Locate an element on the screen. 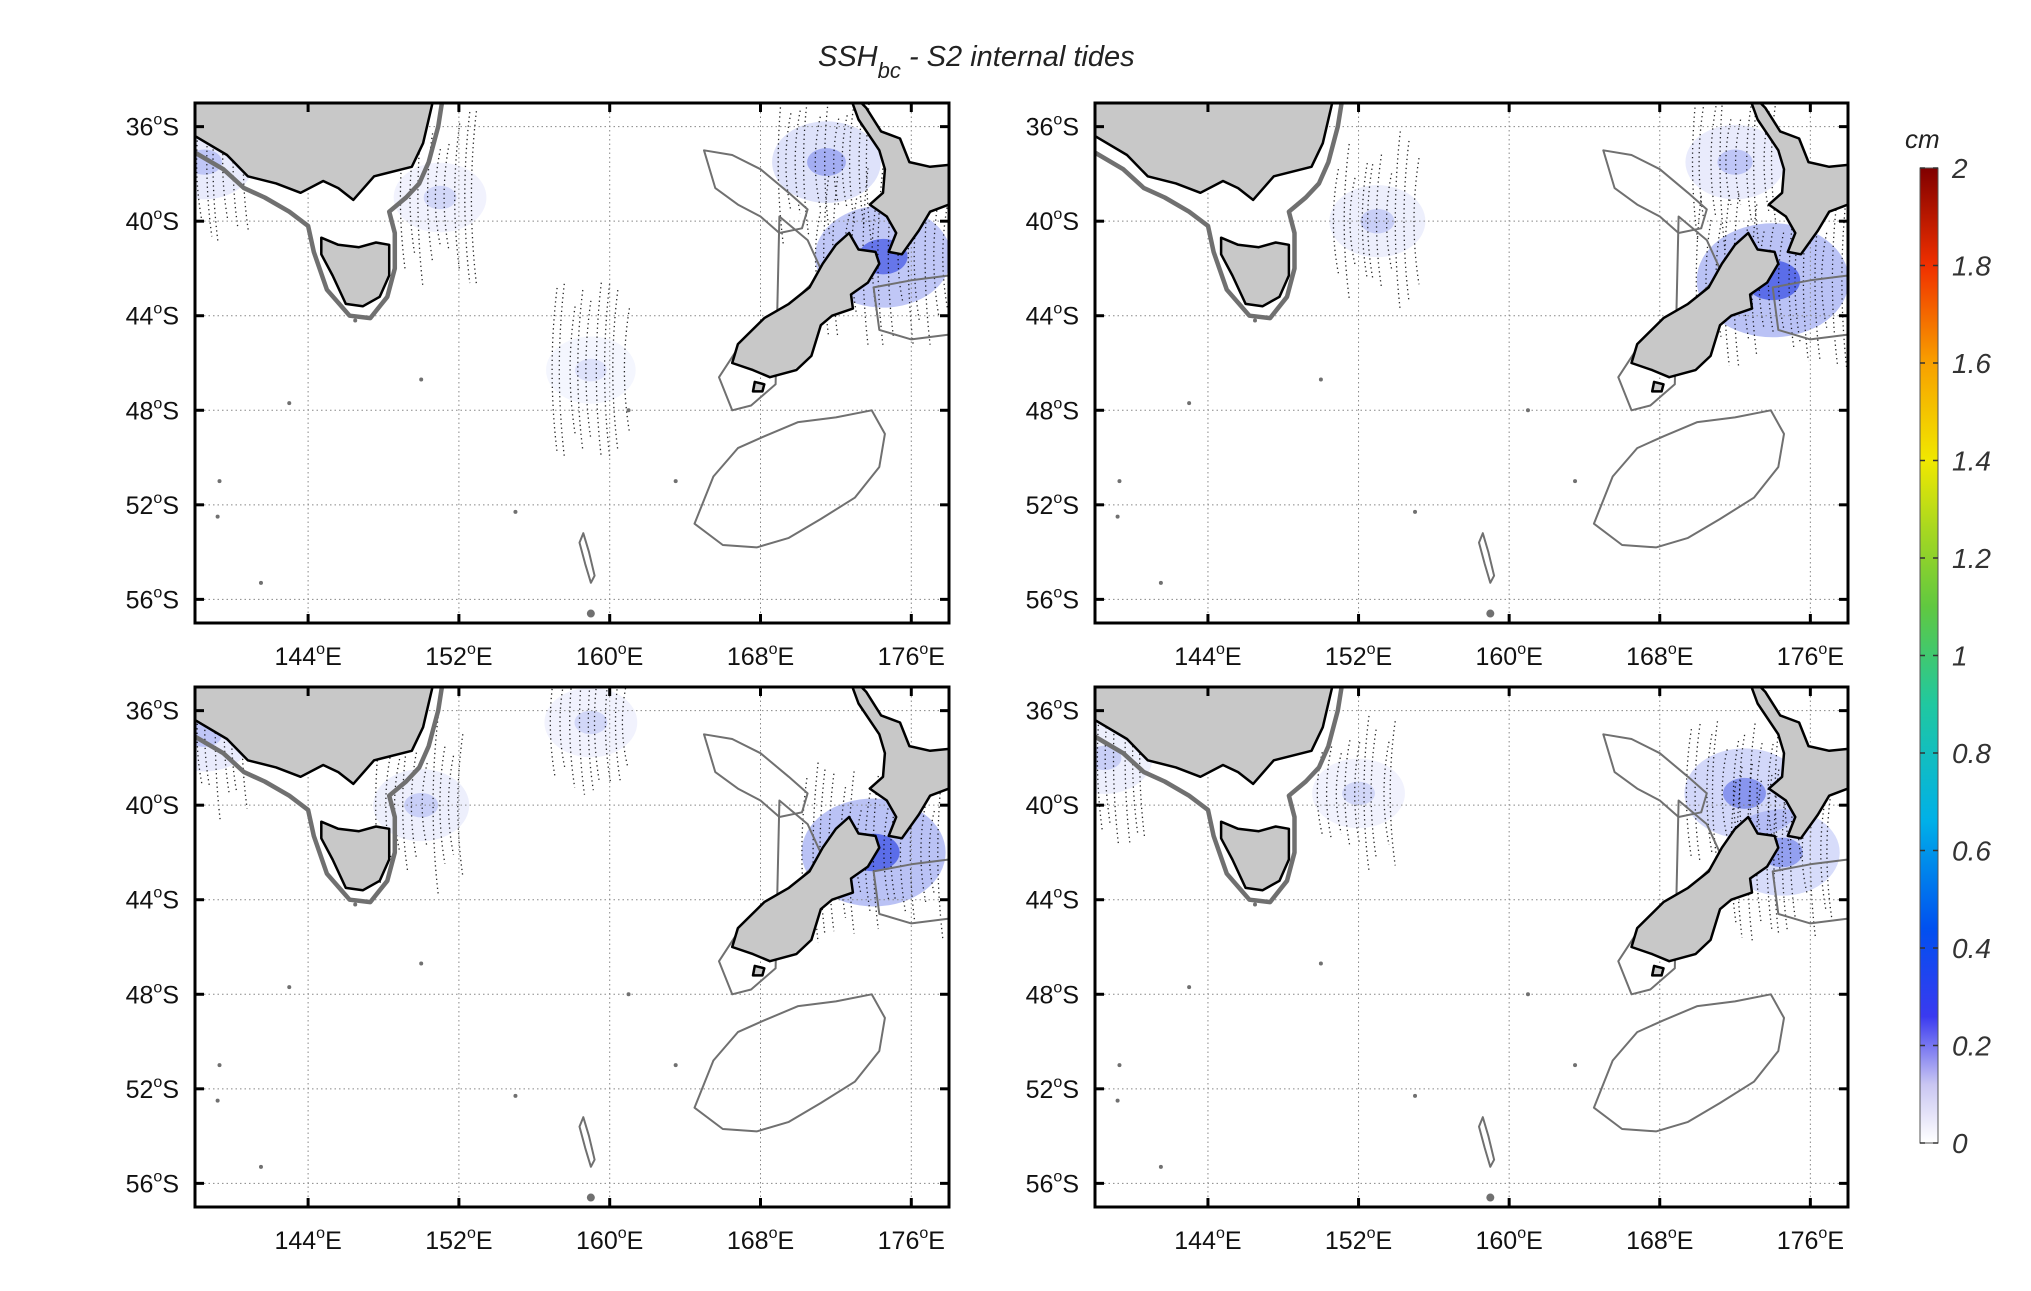 The width and height of the screenshot is (2031, 1291). colorbar-tick-label: 1.2 is located at coordinates (1971, 558).